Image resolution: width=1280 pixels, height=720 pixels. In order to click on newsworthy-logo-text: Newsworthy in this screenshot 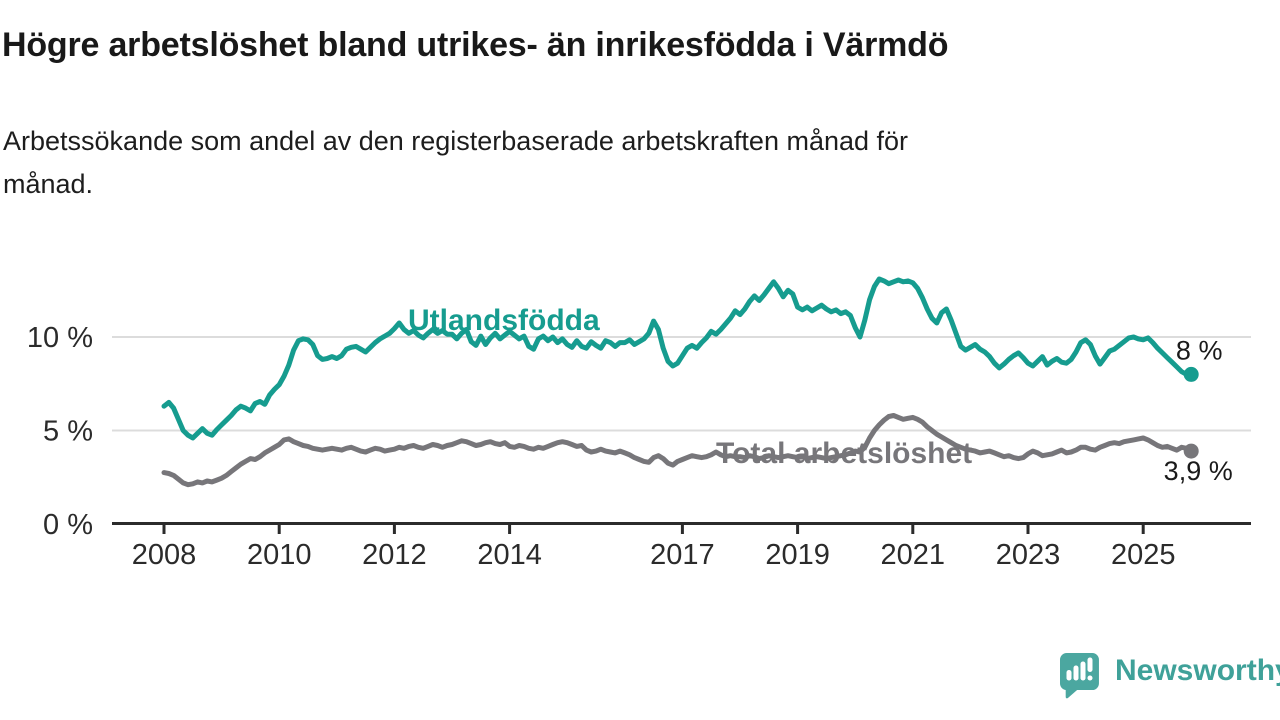, I will do `click(1197, 670)`.